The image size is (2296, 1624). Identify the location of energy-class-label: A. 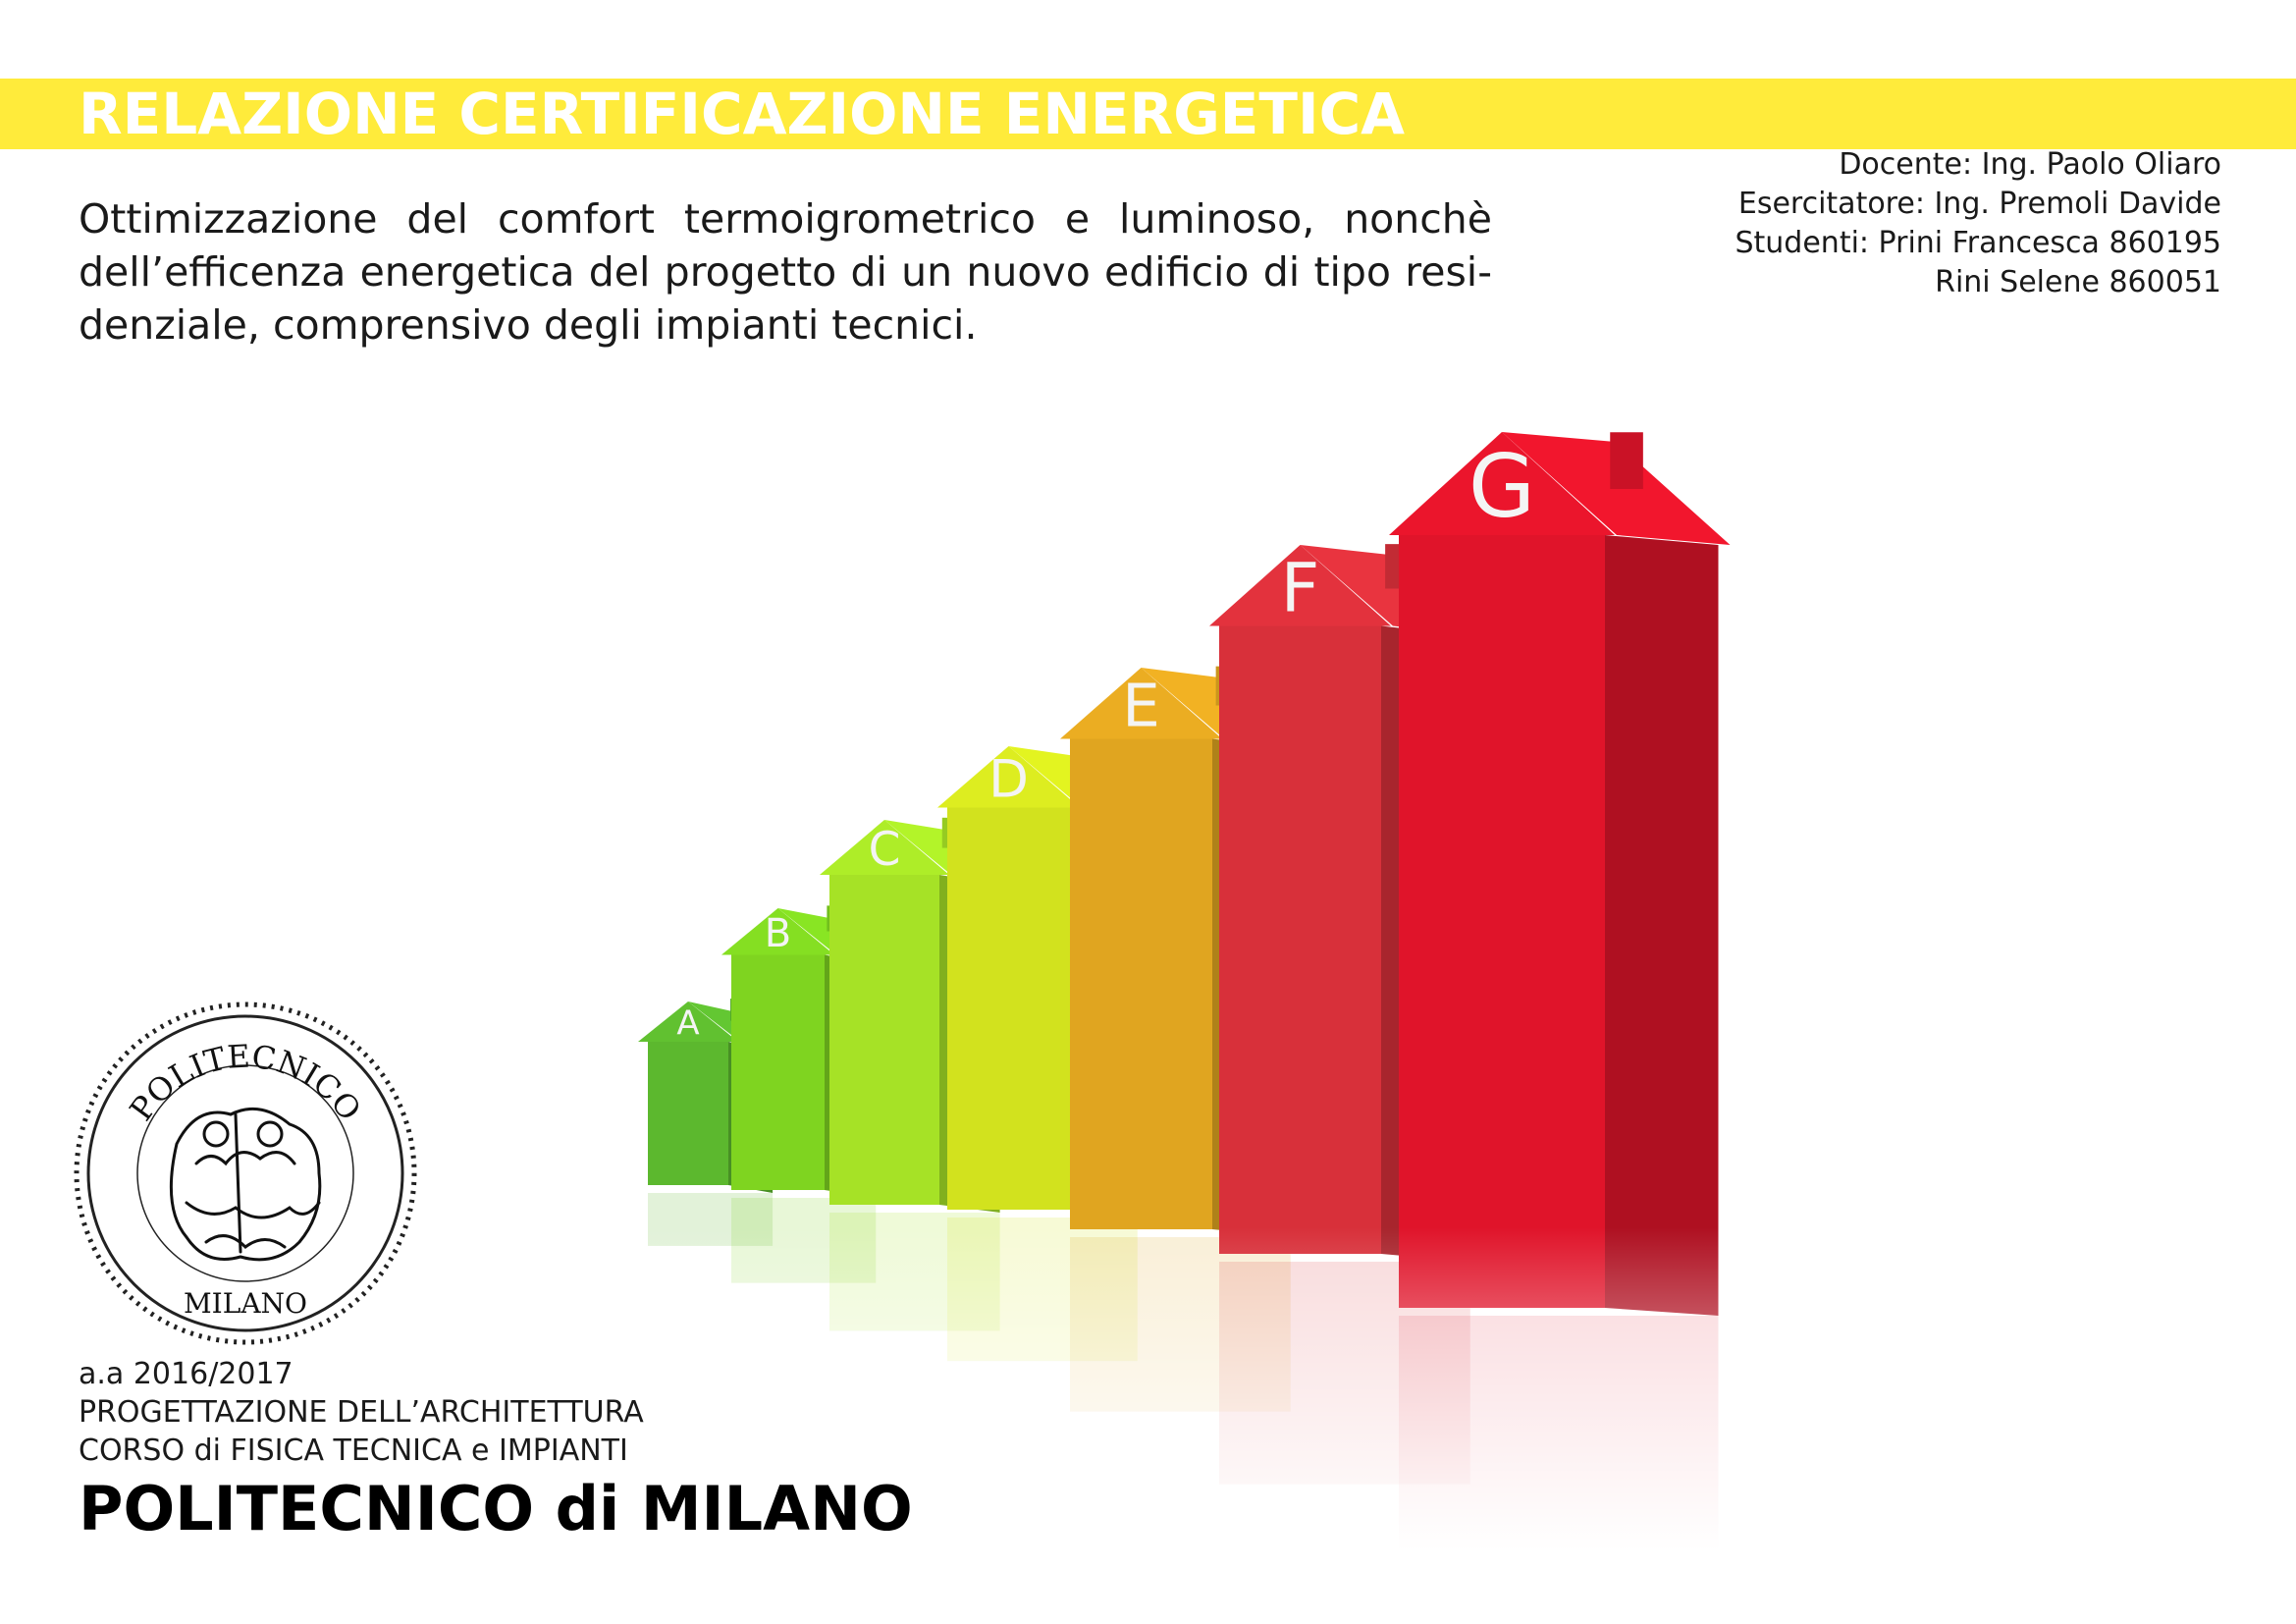
(687, 1024).